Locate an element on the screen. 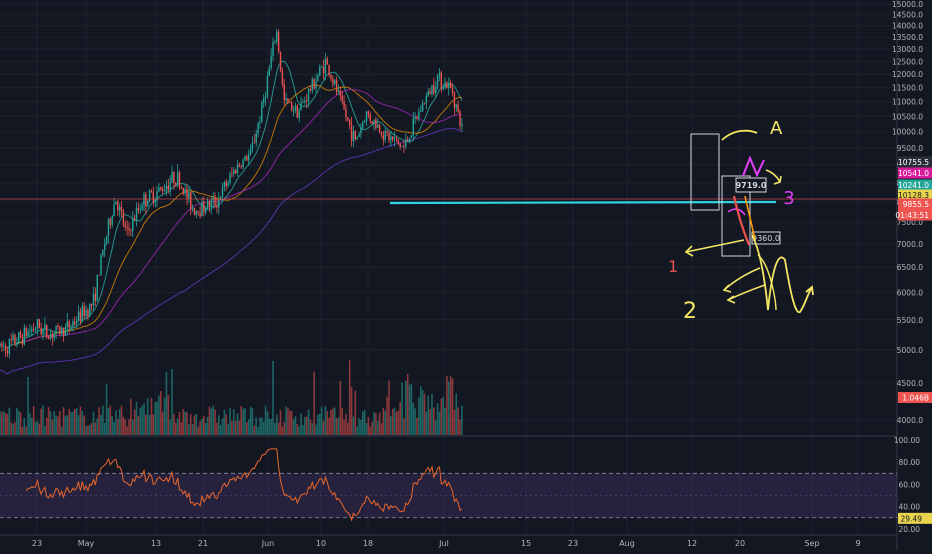 The width and height of the screenshot is (932, 554). price-label-box is located at coordinates (766, 238).